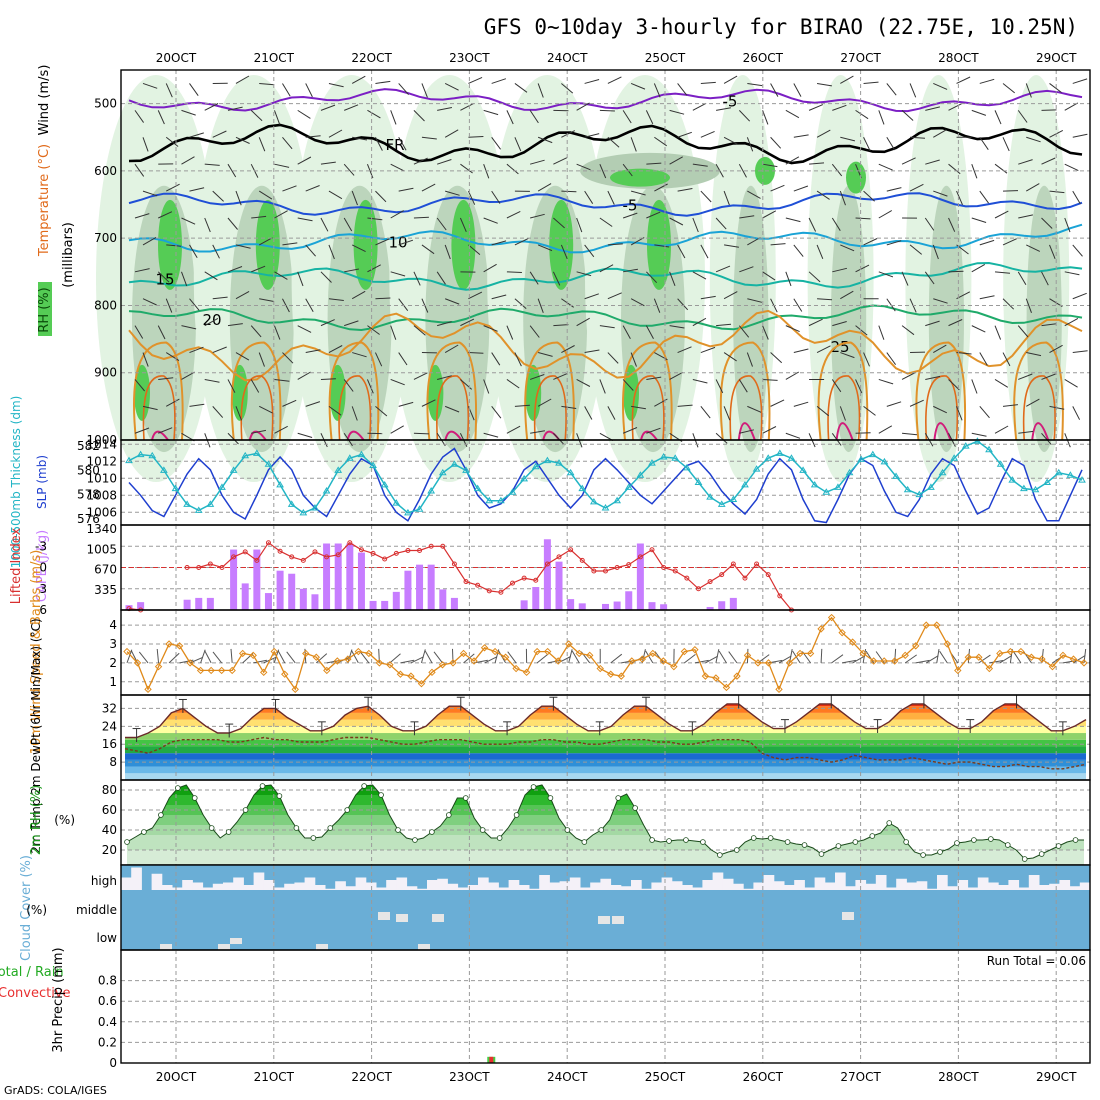 This screenshot has height=1100, width=1100. Describe the element at coordinates (42, 566) in the screenshot. I see `cape-label: CAPE (J/kg)` at that location.